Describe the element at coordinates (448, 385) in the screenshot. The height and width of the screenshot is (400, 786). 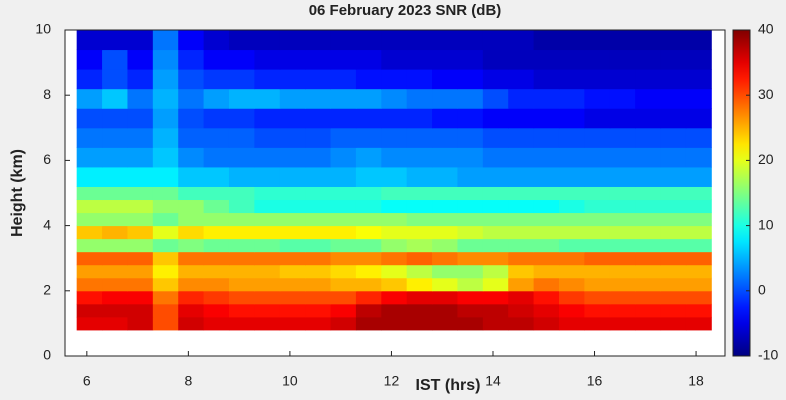
I see `x-axis-label: IST (hrs)` at that location.